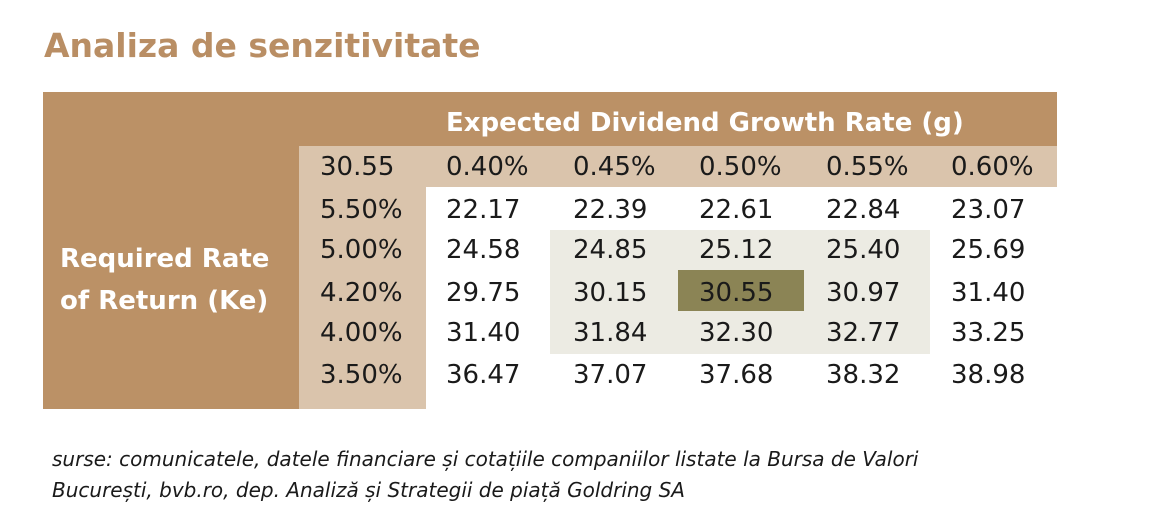 This screenshot has height=522, width=1156. Describe the element at coordinates (988, 210) in the screenshot. I see `price-cell: 23.07` at that location.